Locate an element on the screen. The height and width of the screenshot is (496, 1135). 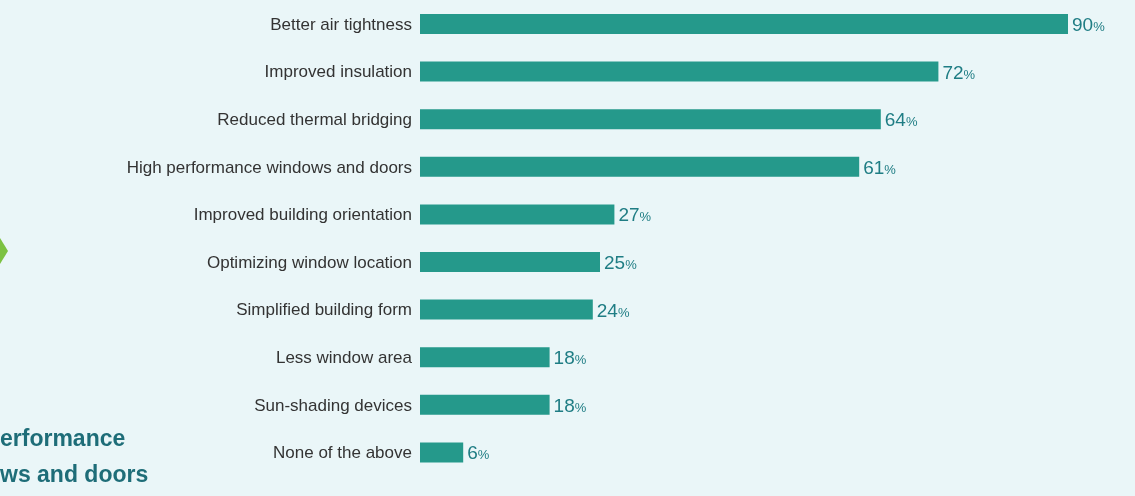
data-label: 64% is located at coordinates (901, 120).